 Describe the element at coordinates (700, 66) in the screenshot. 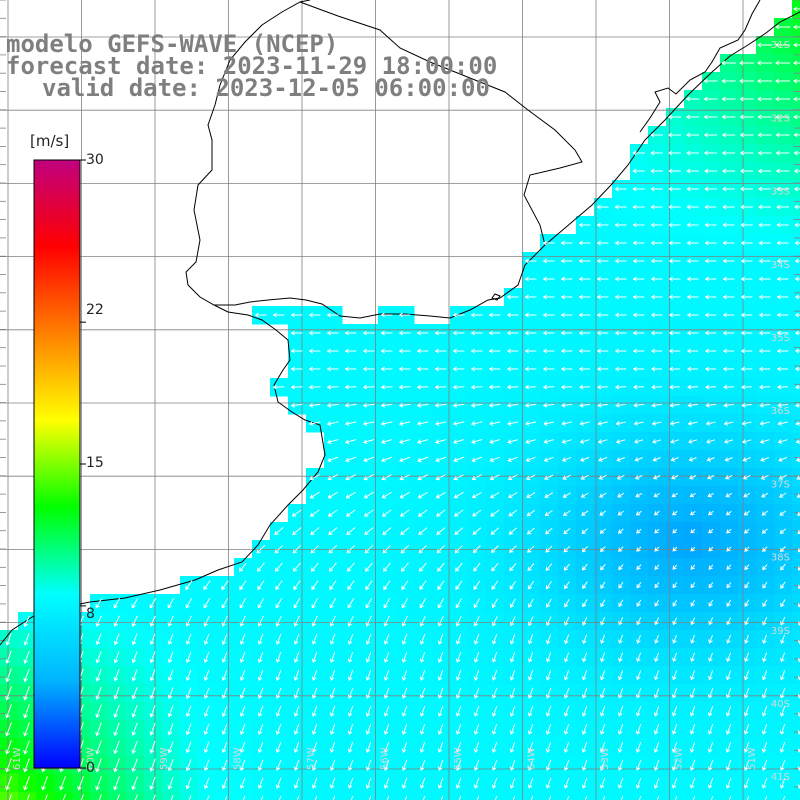

I see `coastline-lagoon` at that location.